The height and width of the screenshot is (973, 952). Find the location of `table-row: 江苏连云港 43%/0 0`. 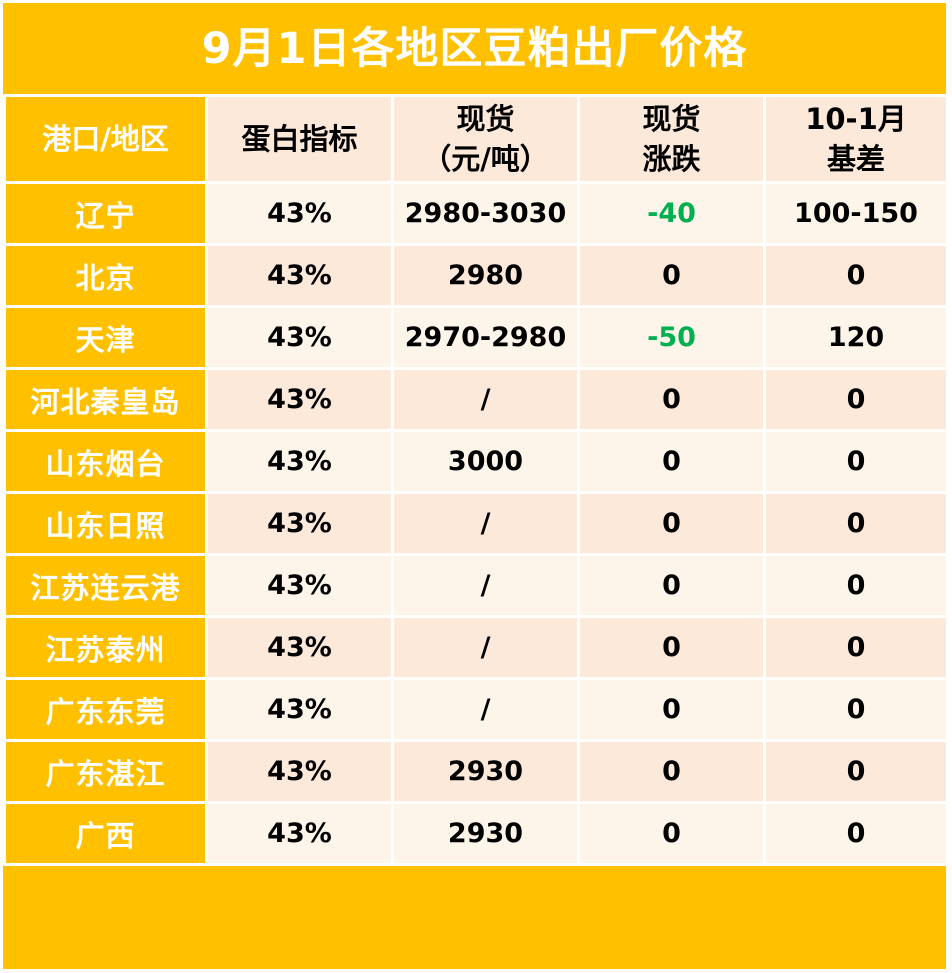

table-row: 江苏连云港 43%/0 0 is located at coordinates (476, 585).